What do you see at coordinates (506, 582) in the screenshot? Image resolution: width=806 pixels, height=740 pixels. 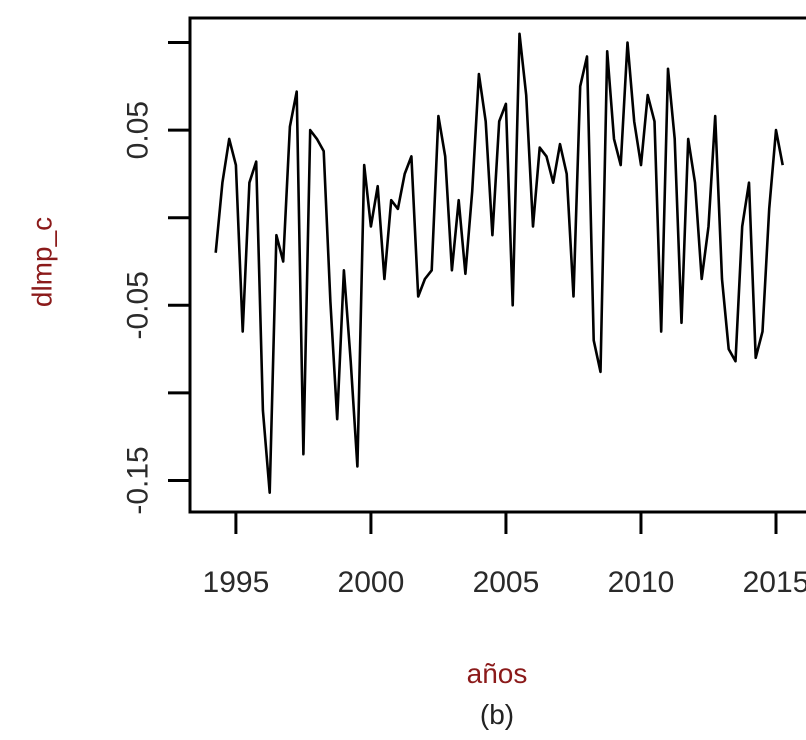 I see `x-tick-label: 2005` at bounding box center [506, 582].